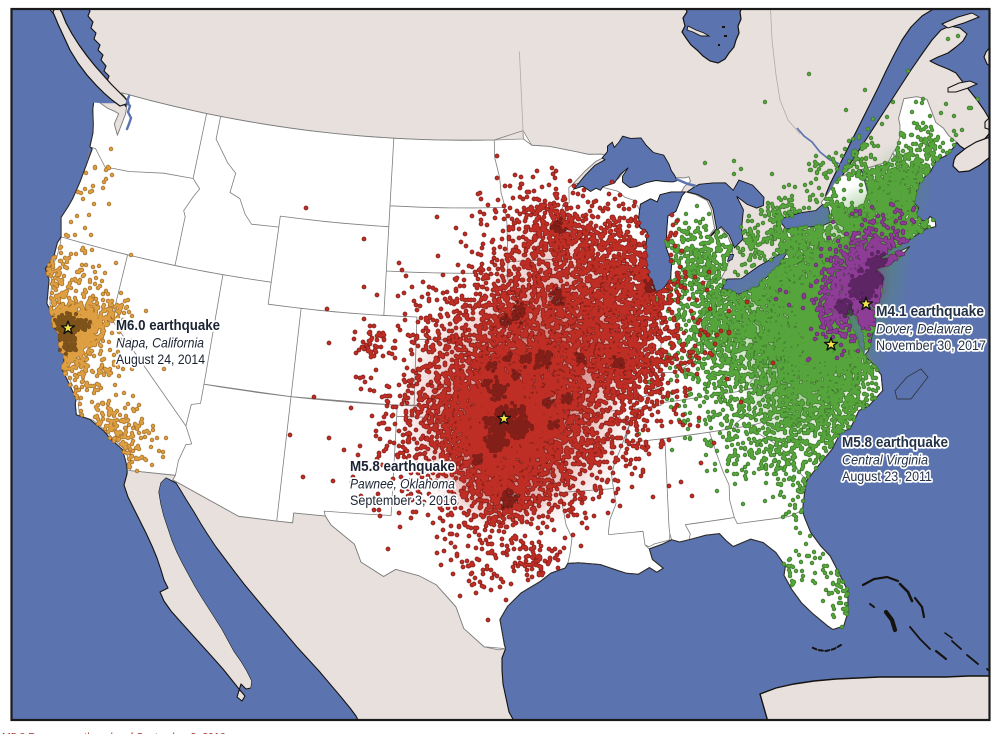 The width and height of the screenshot is (1000, 734). Describe the element at coordinates (160, 343) in the screenshot. I see `svg-text: Napa, California` at that location.